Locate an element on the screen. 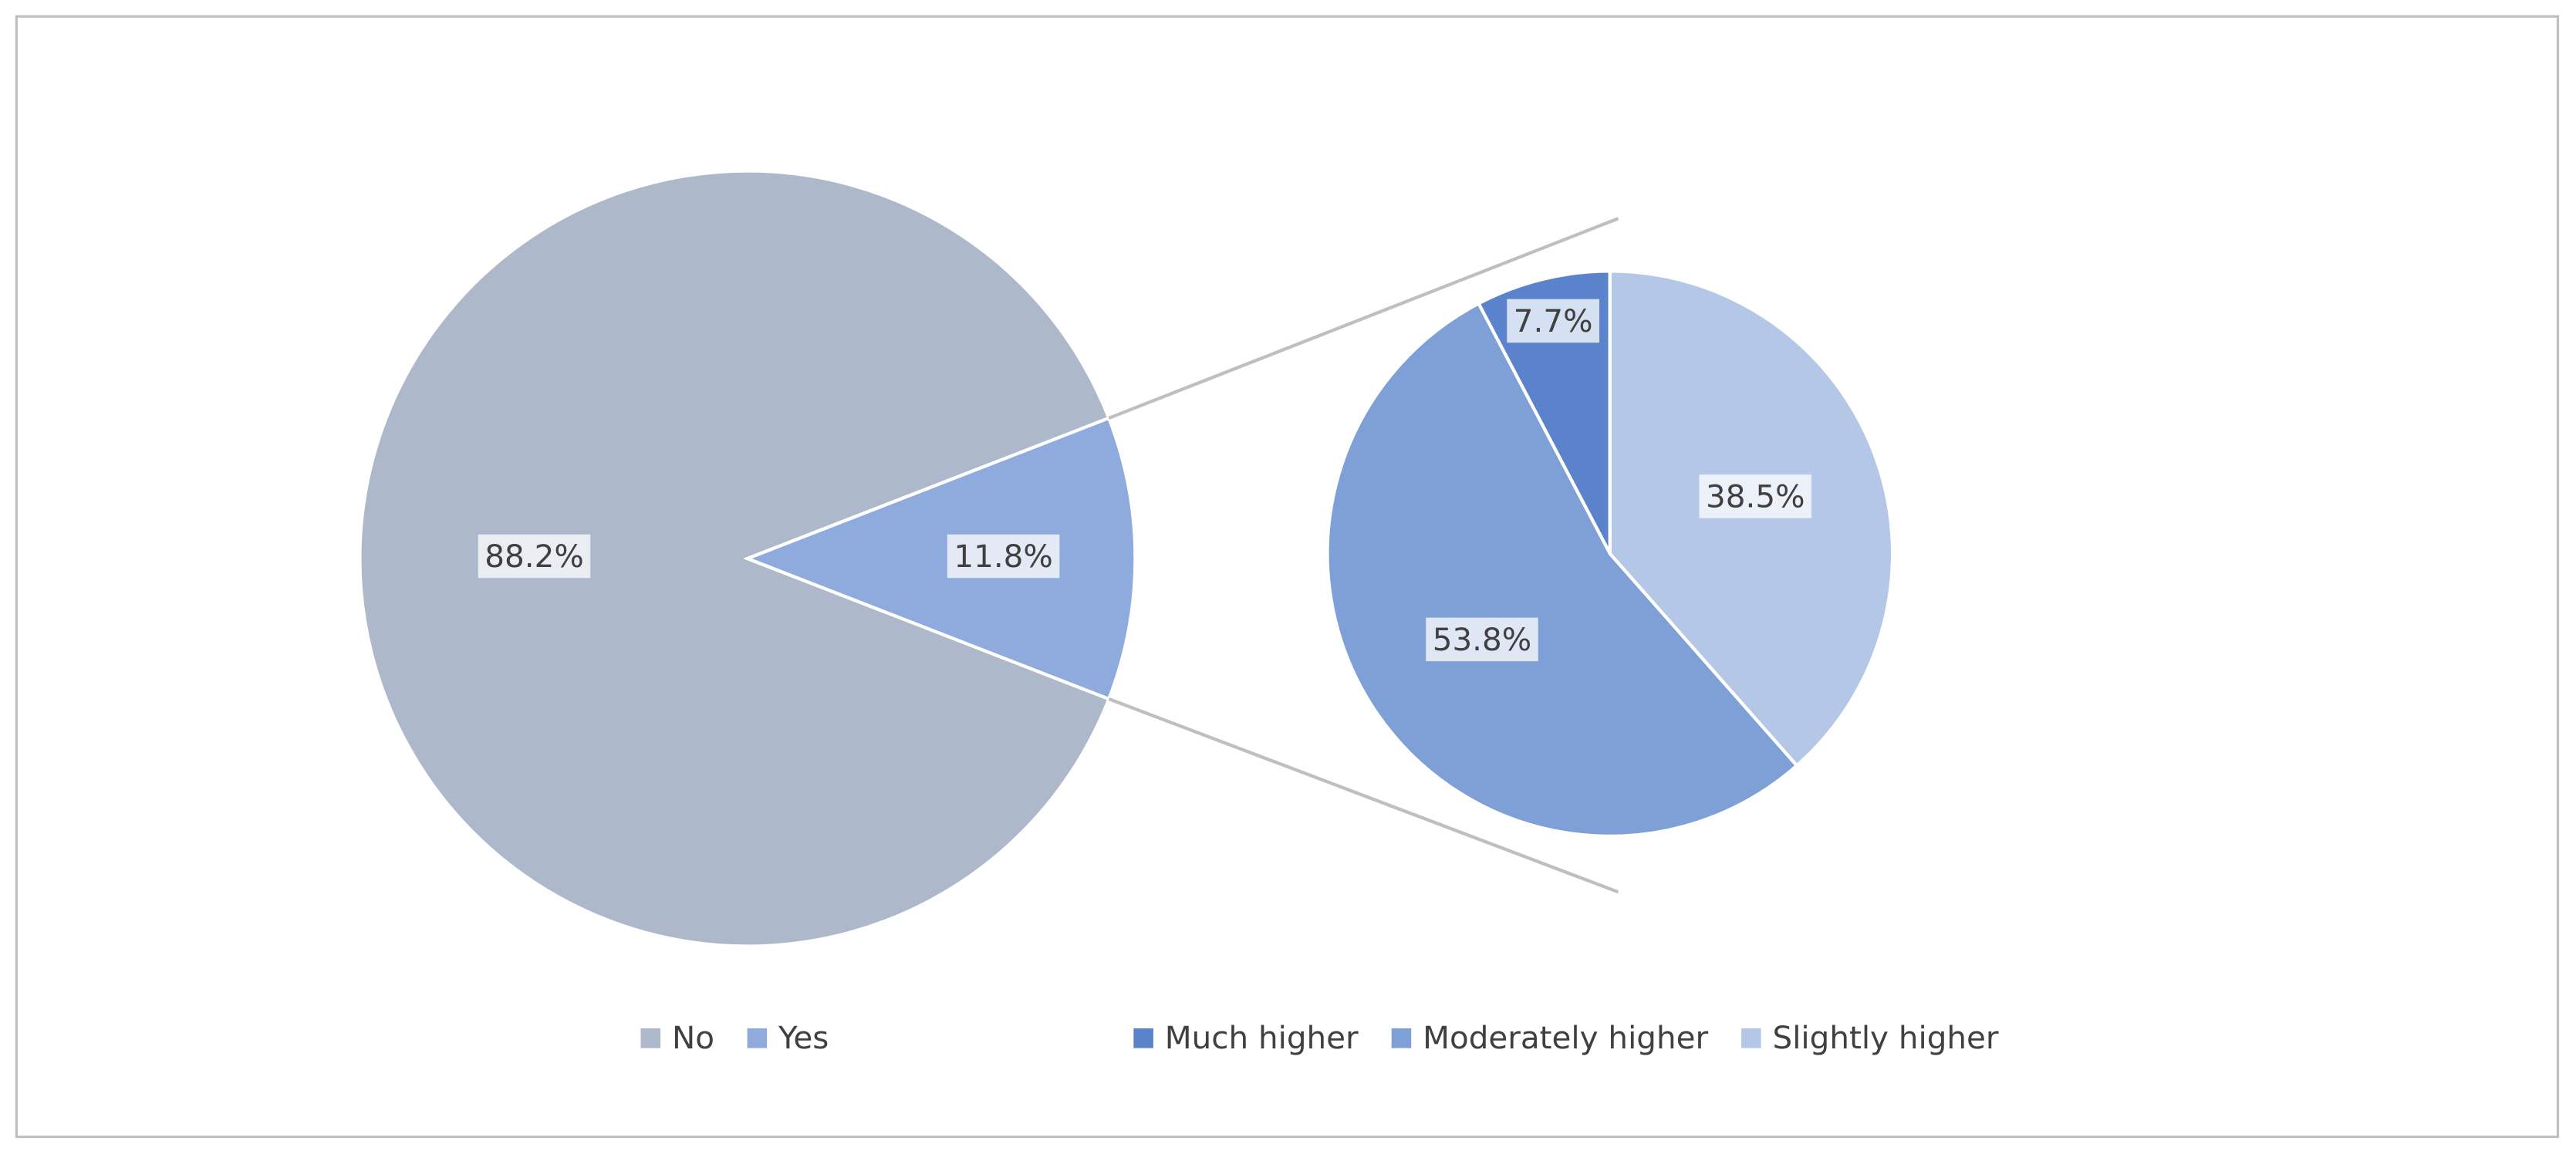 The image size is (2576, 1168). legend-label: Yes is located at coordinates (804, 1037).